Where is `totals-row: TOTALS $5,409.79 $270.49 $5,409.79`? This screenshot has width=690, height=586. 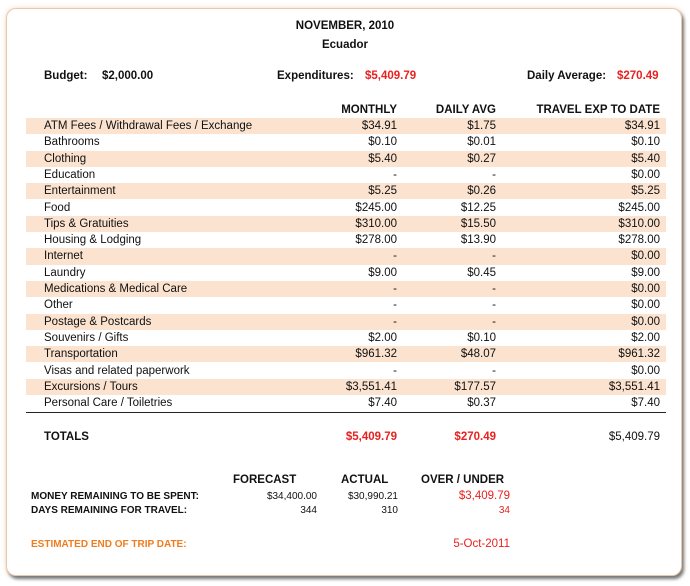
totals-row: TOTALS $5,409.79 $270.49 $5,409.79 is located at coordinates (346, 437).